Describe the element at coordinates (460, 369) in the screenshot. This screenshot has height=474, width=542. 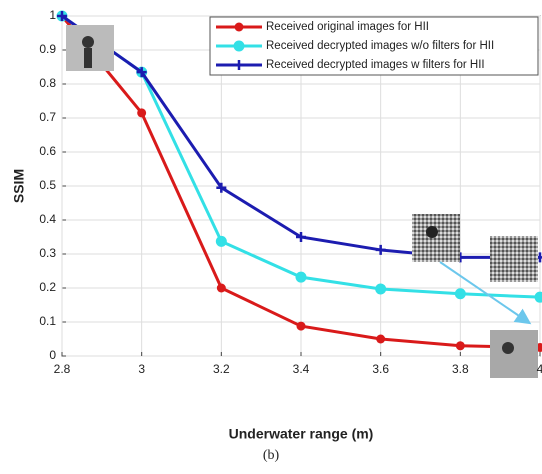
I see `x-tick-label: 3.8` at that location.